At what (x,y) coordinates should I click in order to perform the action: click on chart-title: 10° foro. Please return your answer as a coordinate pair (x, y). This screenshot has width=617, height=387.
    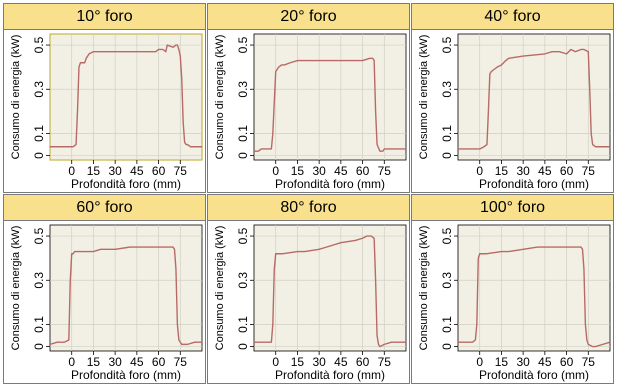
    Looking at the image, I should click on (104, 17).